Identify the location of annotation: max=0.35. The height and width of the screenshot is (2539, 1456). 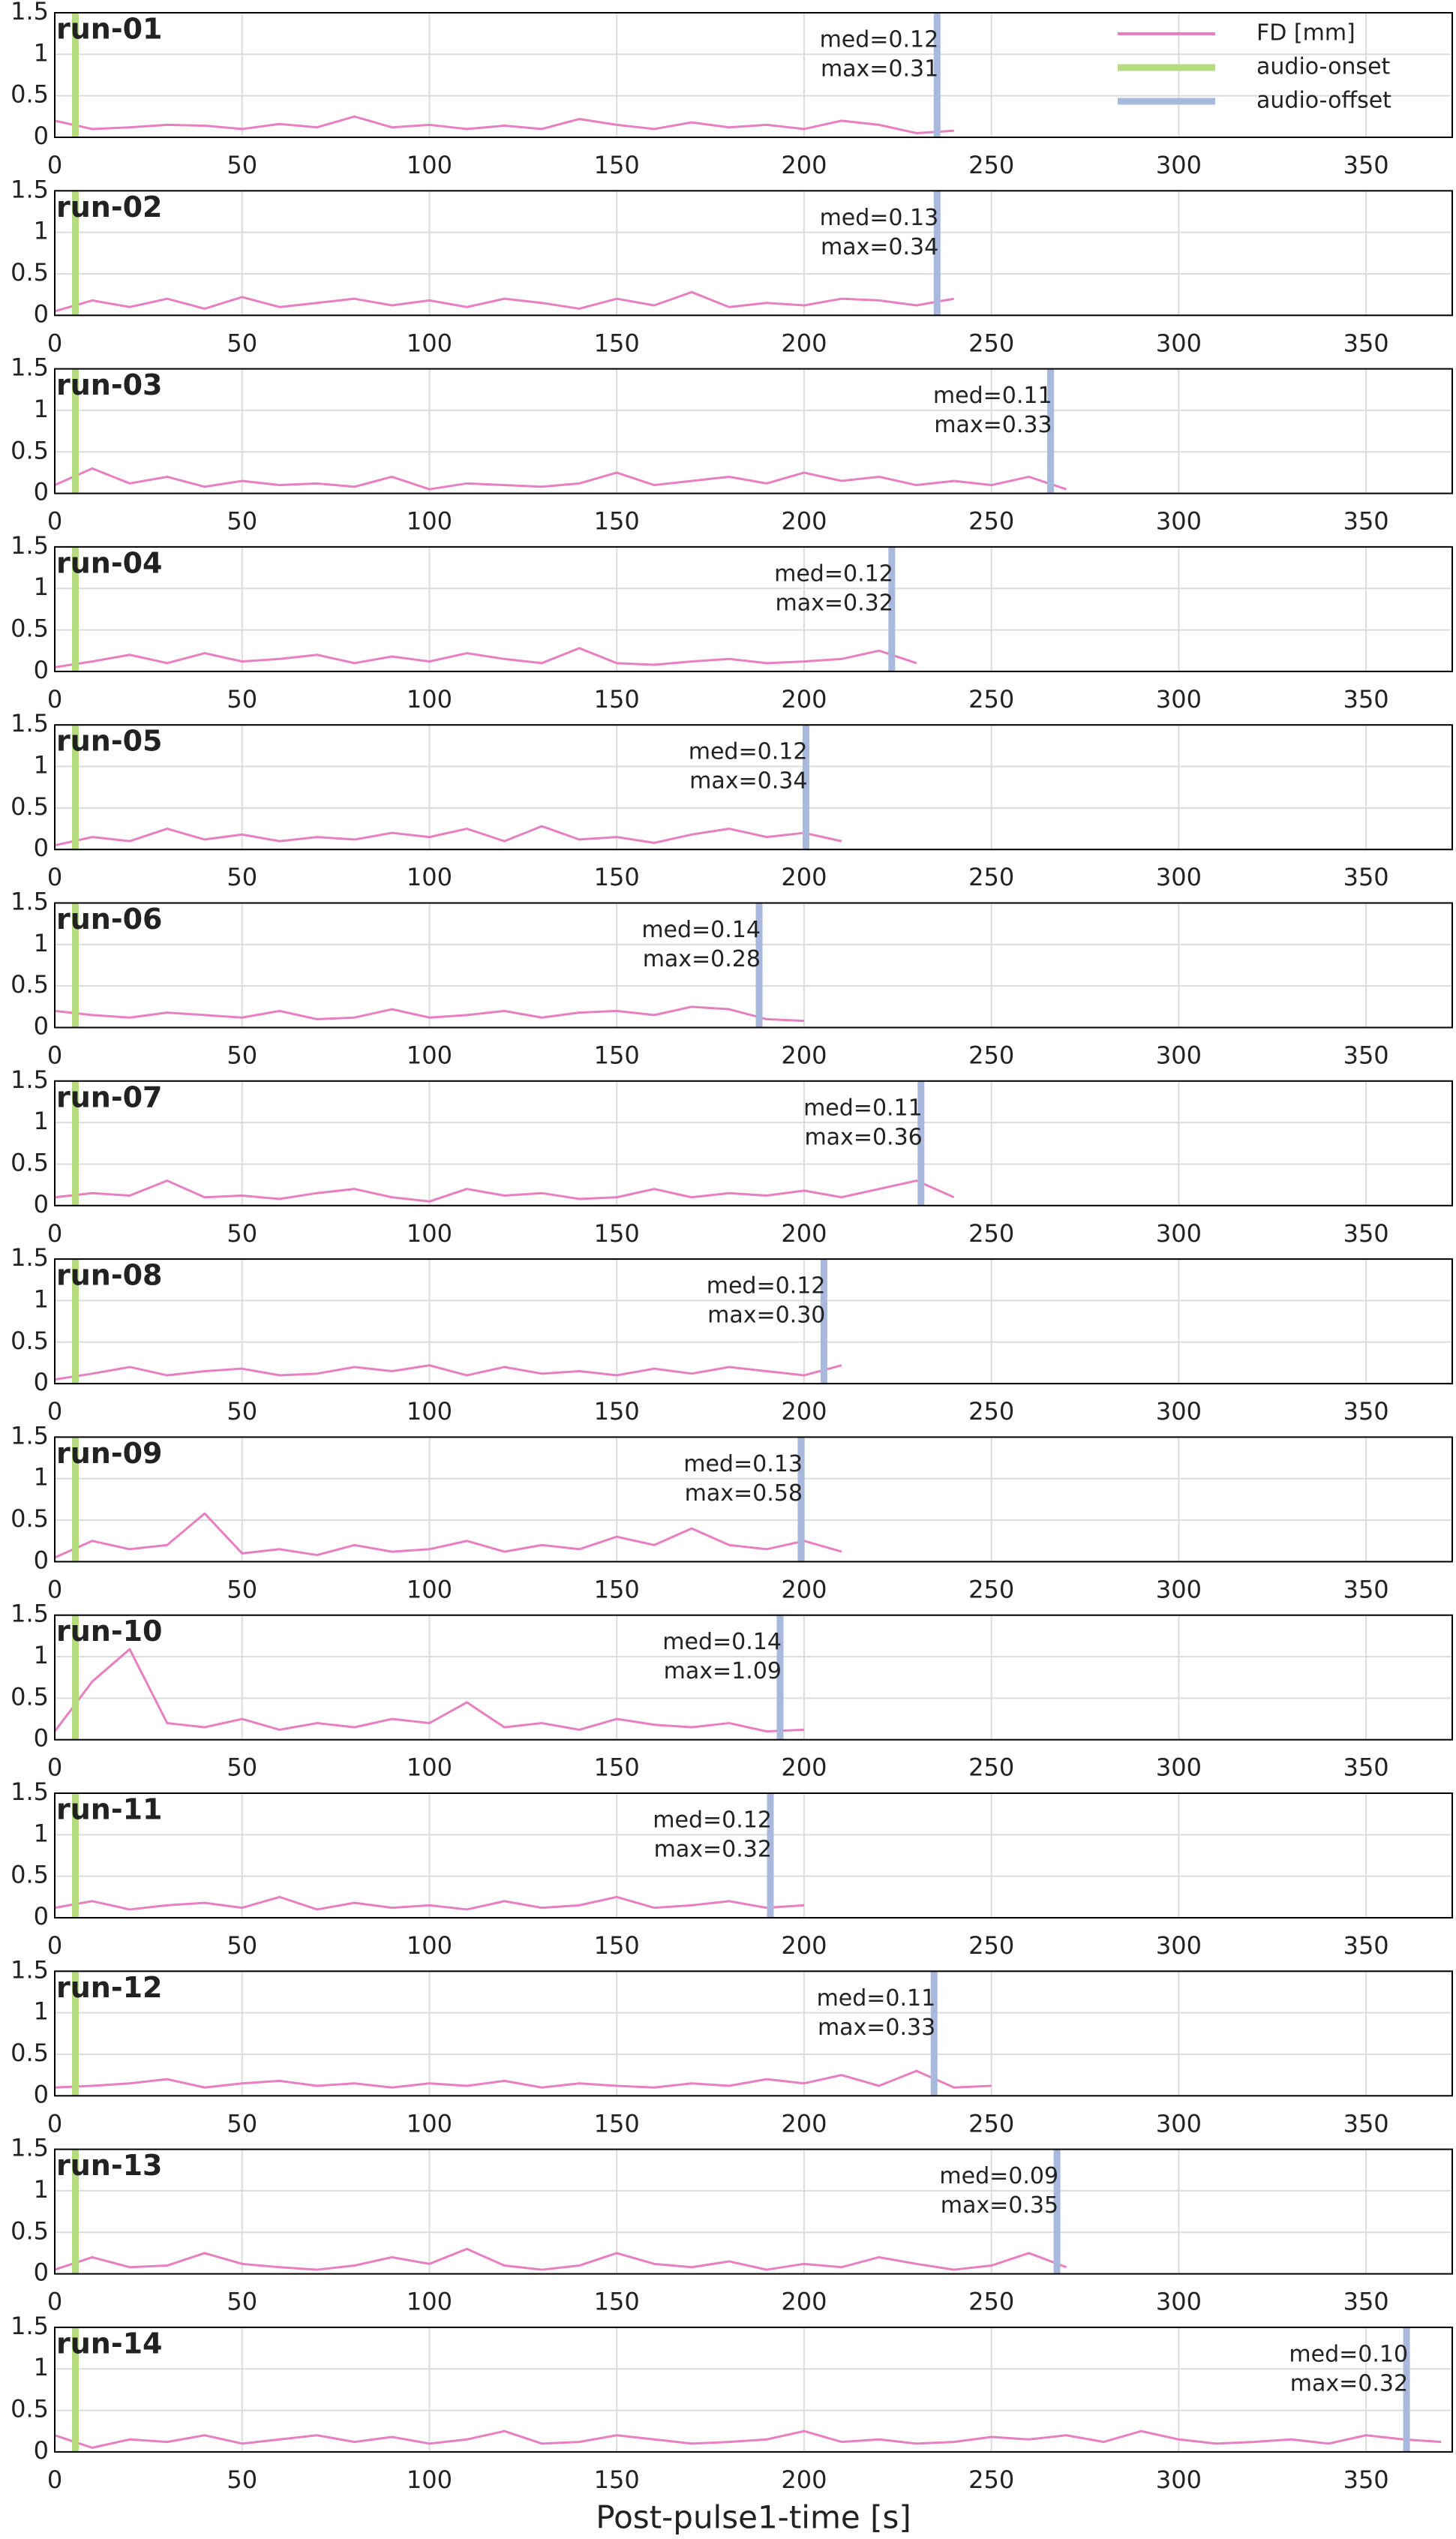
(999, 2205).